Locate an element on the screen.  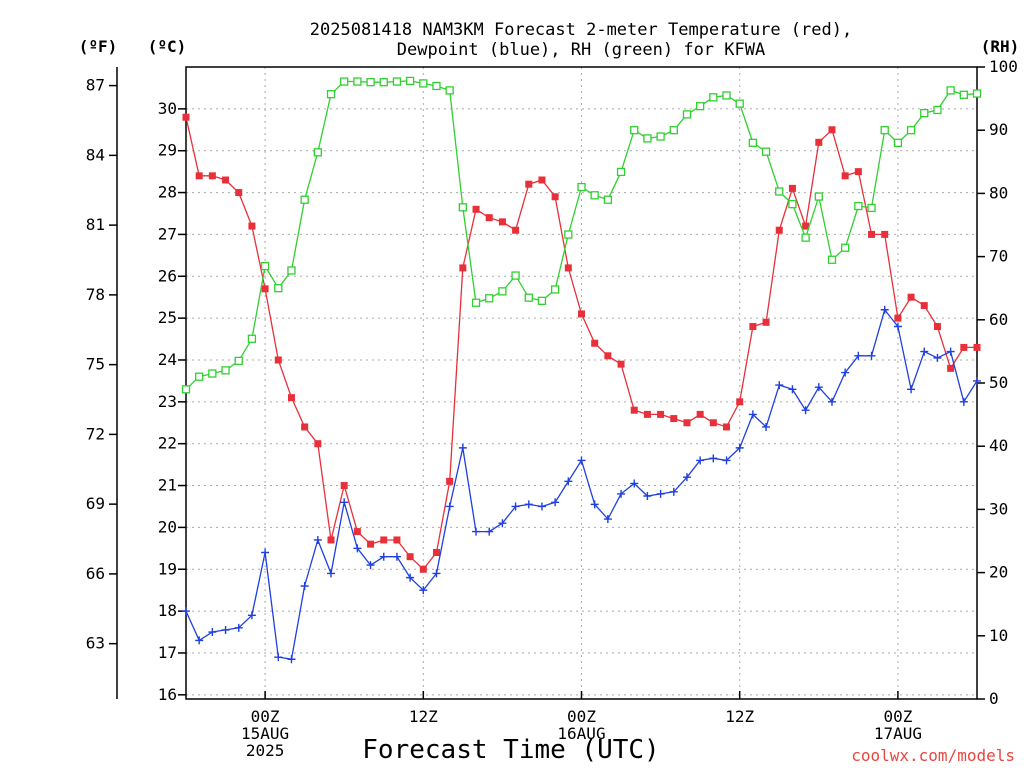
fahrenheit-unit-label: (ºF) is located at coordinates (98, 46).